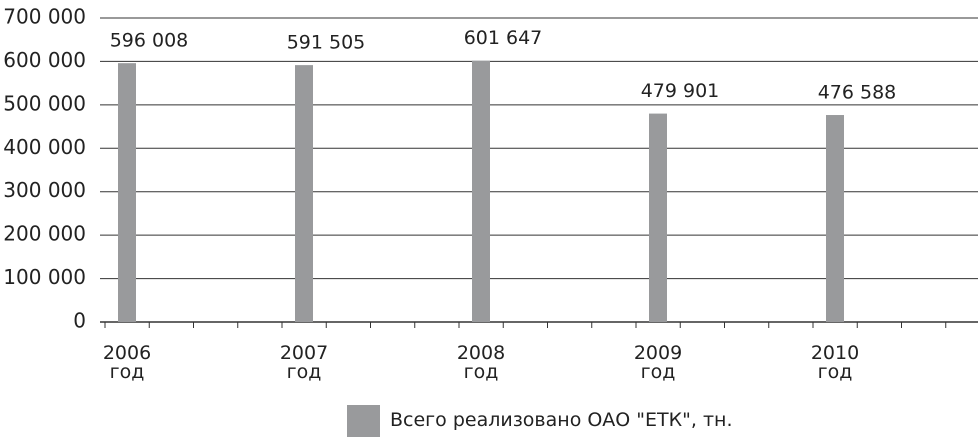 The image size is (978, 437). I want to click on data-label: 476 588, so click(857, 93).